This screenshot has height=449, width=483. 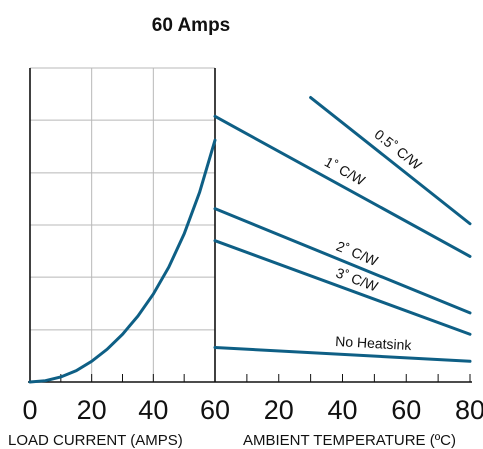 I want to click on chart-title: 60 Amps, so click(x=191, y=25).